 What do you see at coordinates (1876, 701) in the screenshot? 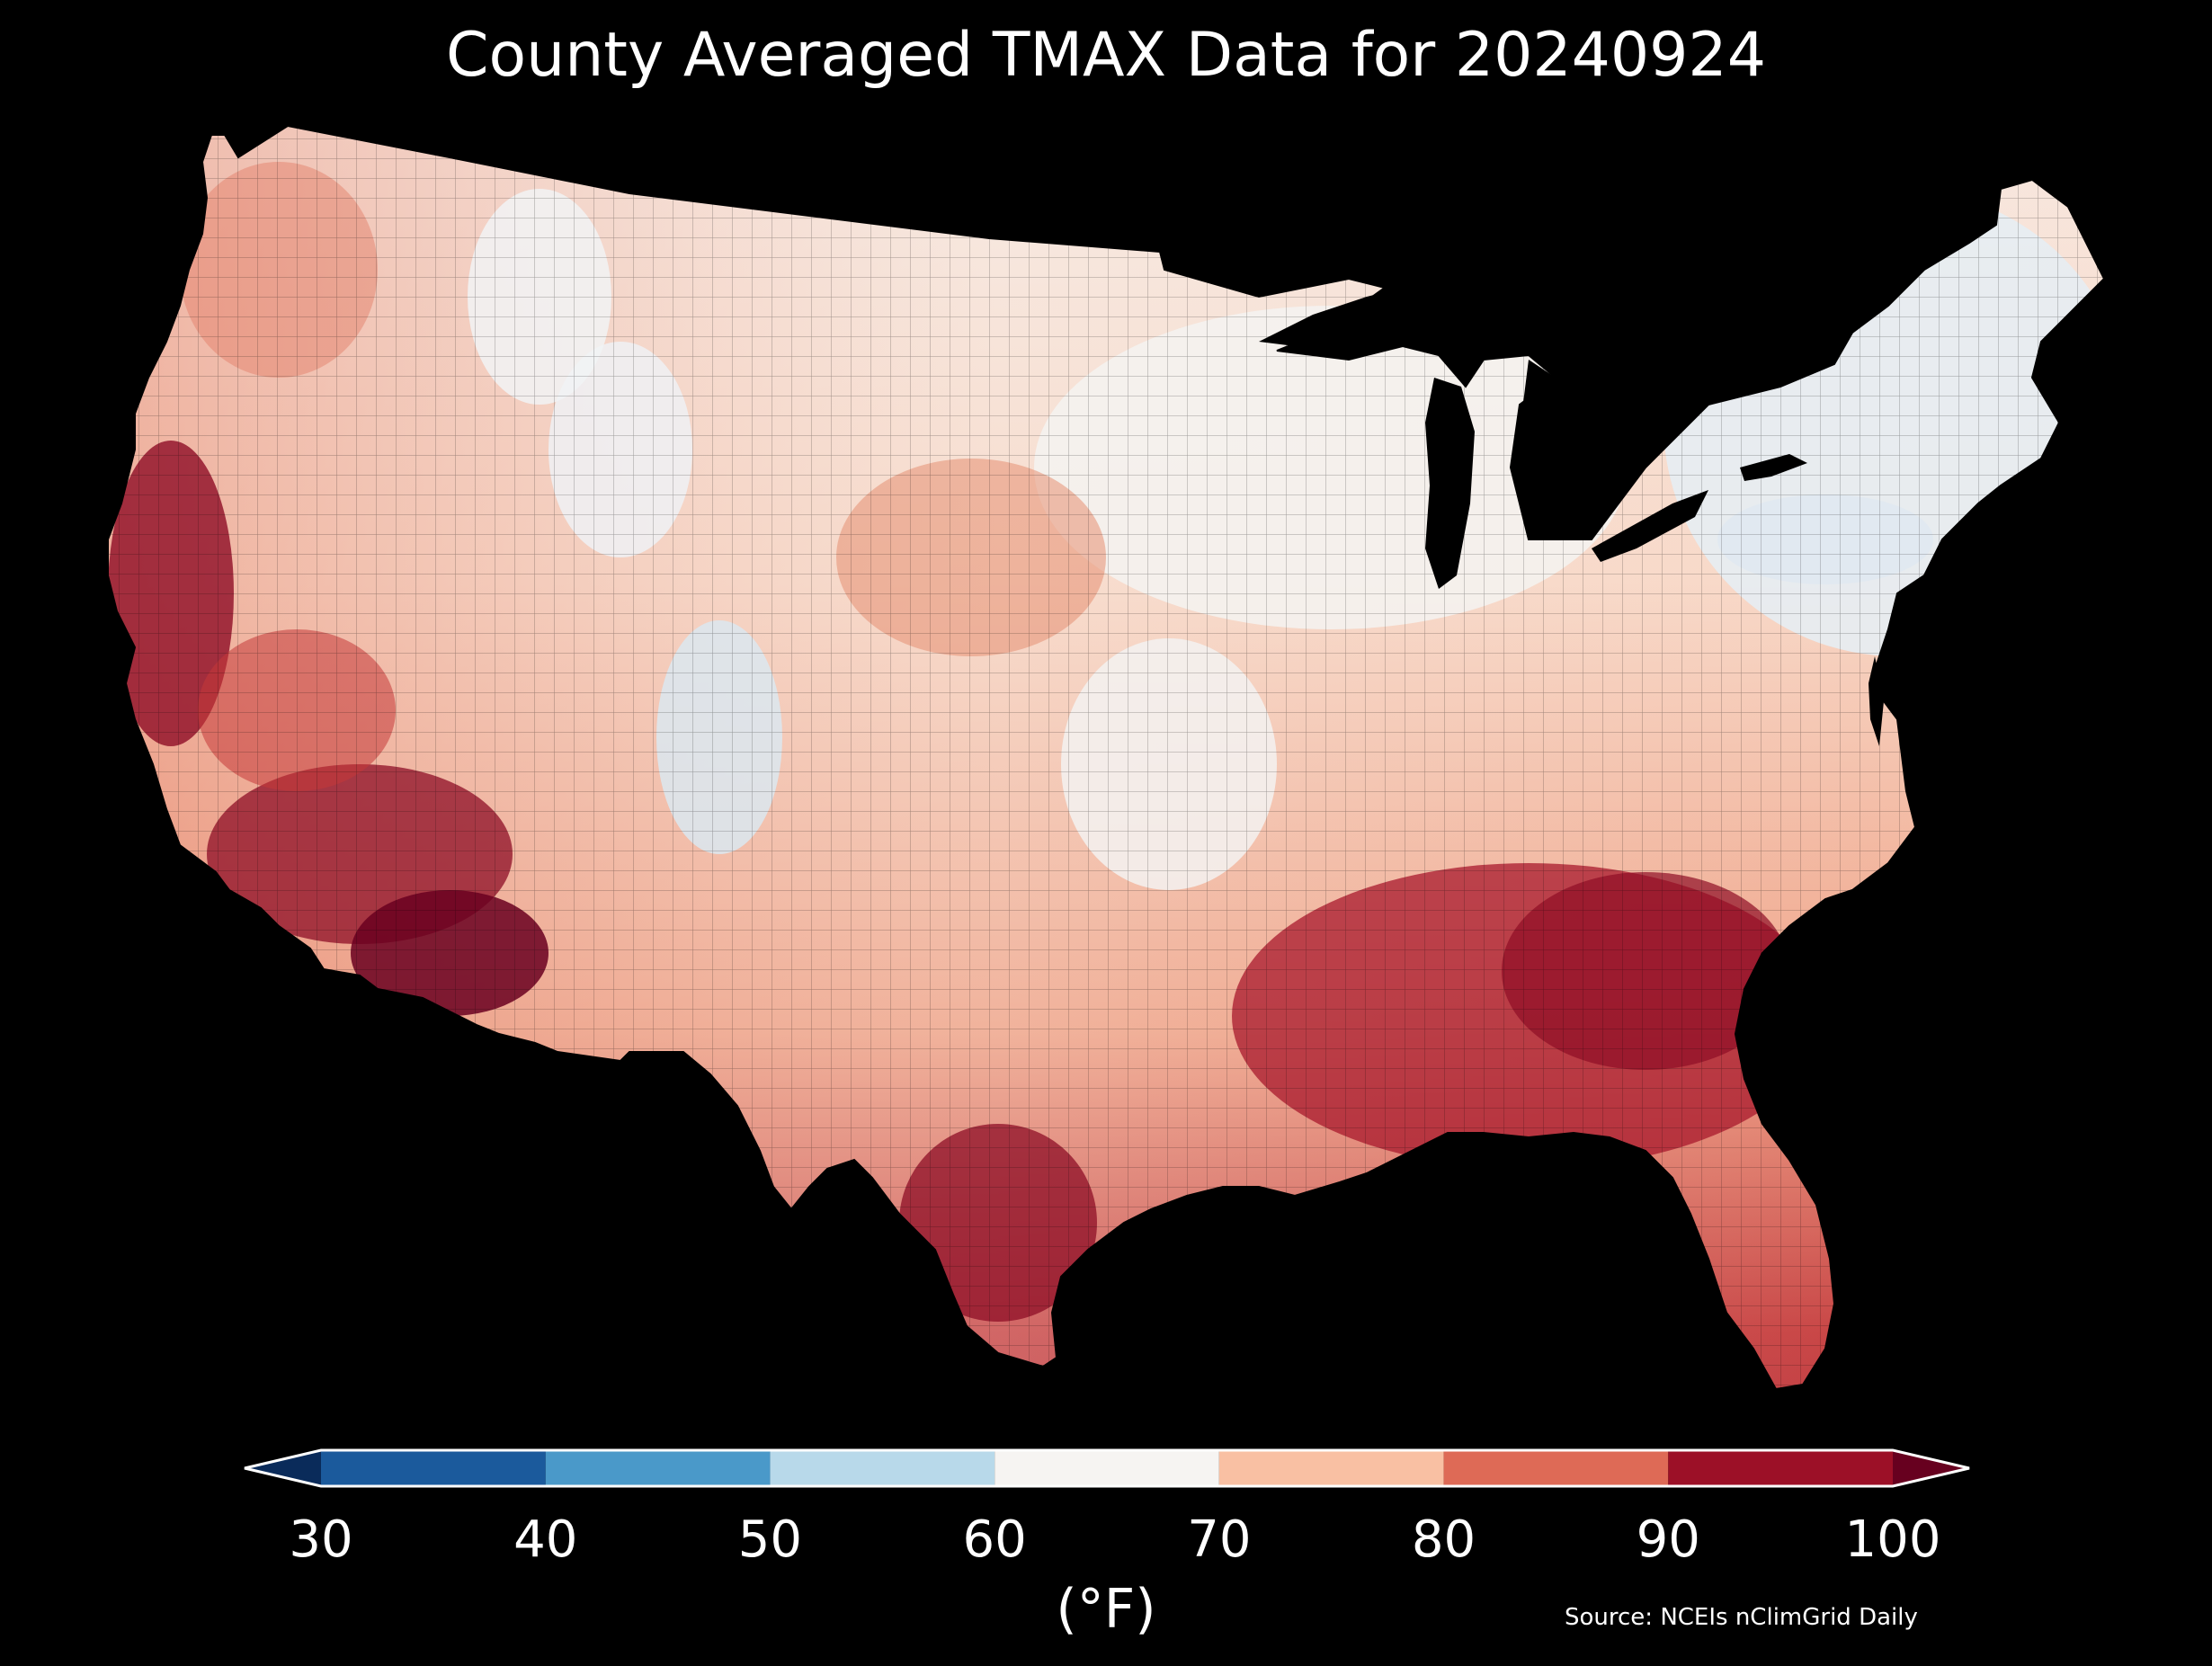
I see `chesapeake-bay` at bounding box center [1876, 701].